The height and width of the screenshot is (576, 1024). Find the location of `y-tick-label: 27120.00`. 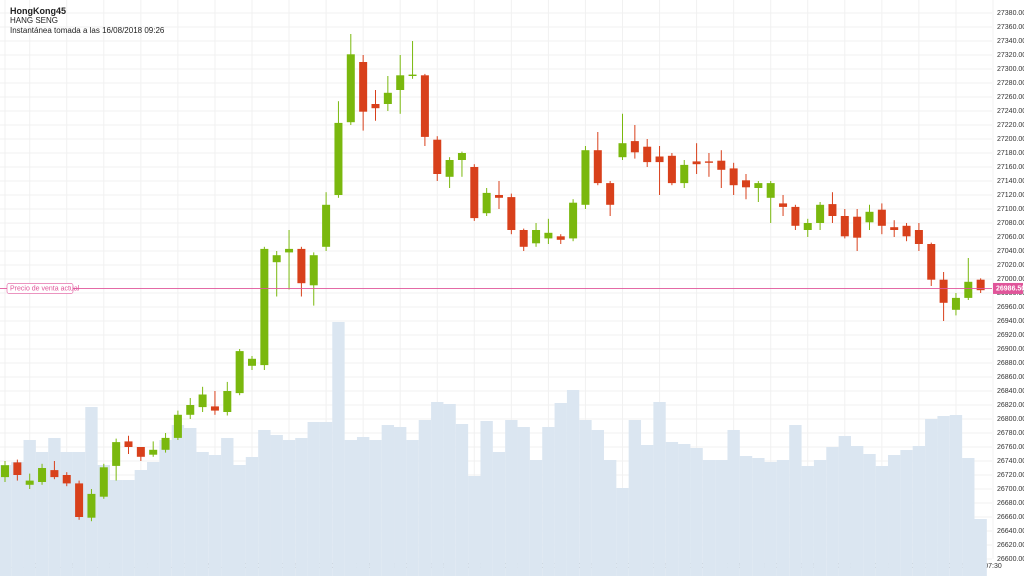

y-tick-label: 27120.00 is located at coordinates (1010, 195).